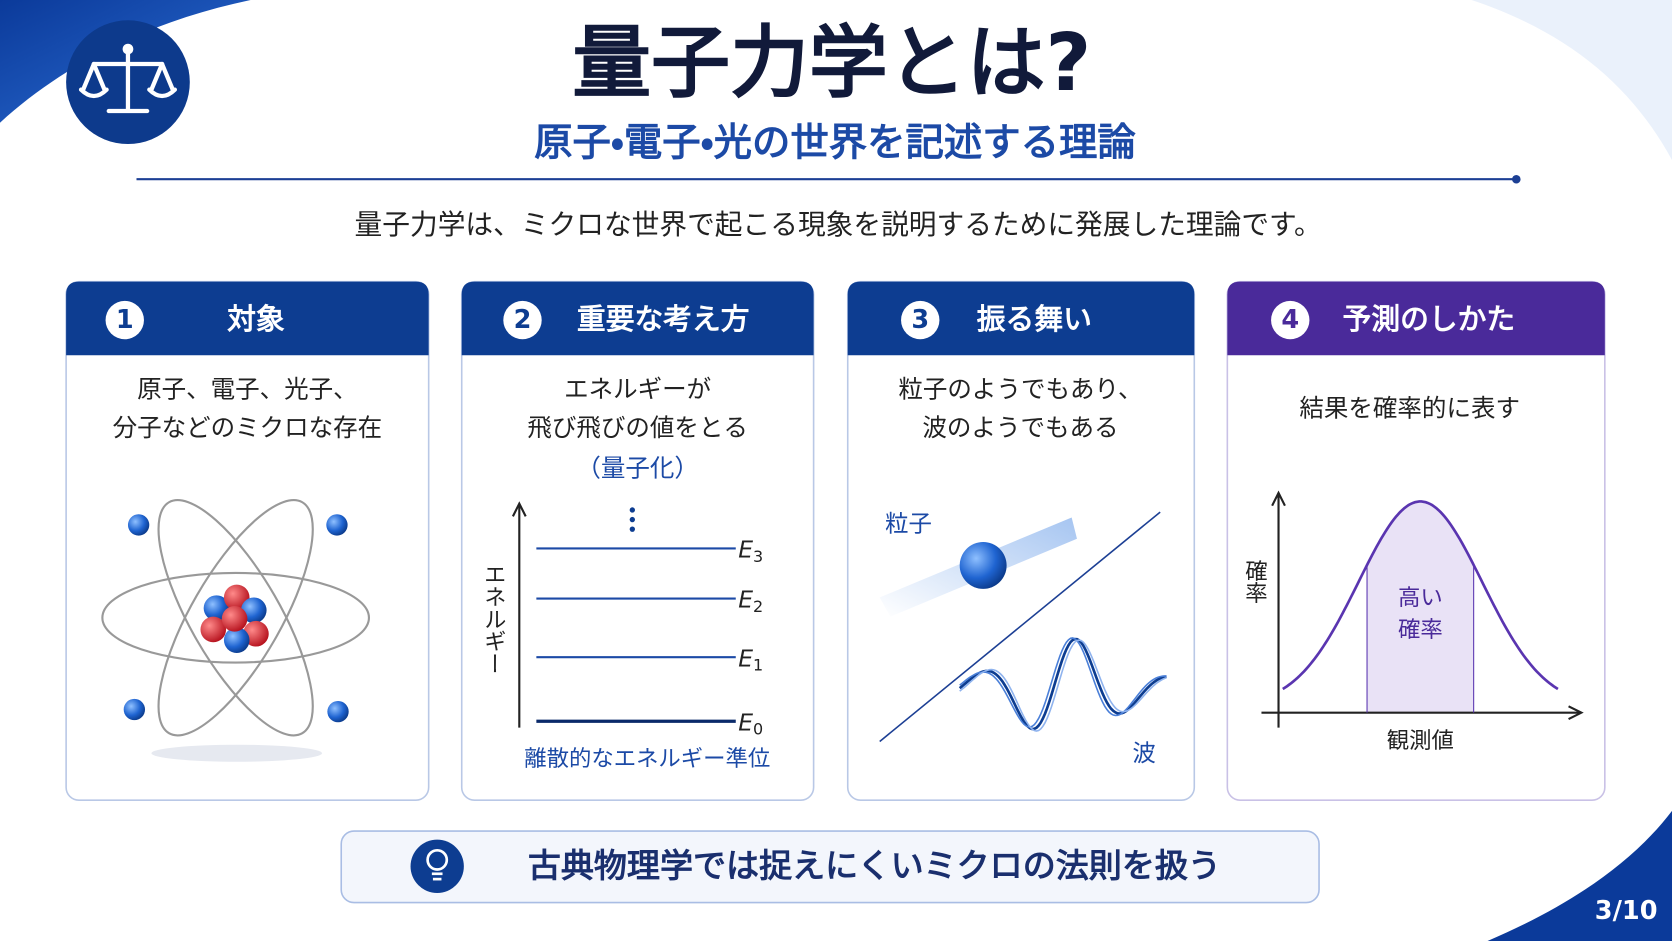 This screenshot has height=941, width=1672. Describe the element at coordinates (758, 728) in the screenshot. I see `level-index: 0` at that location.